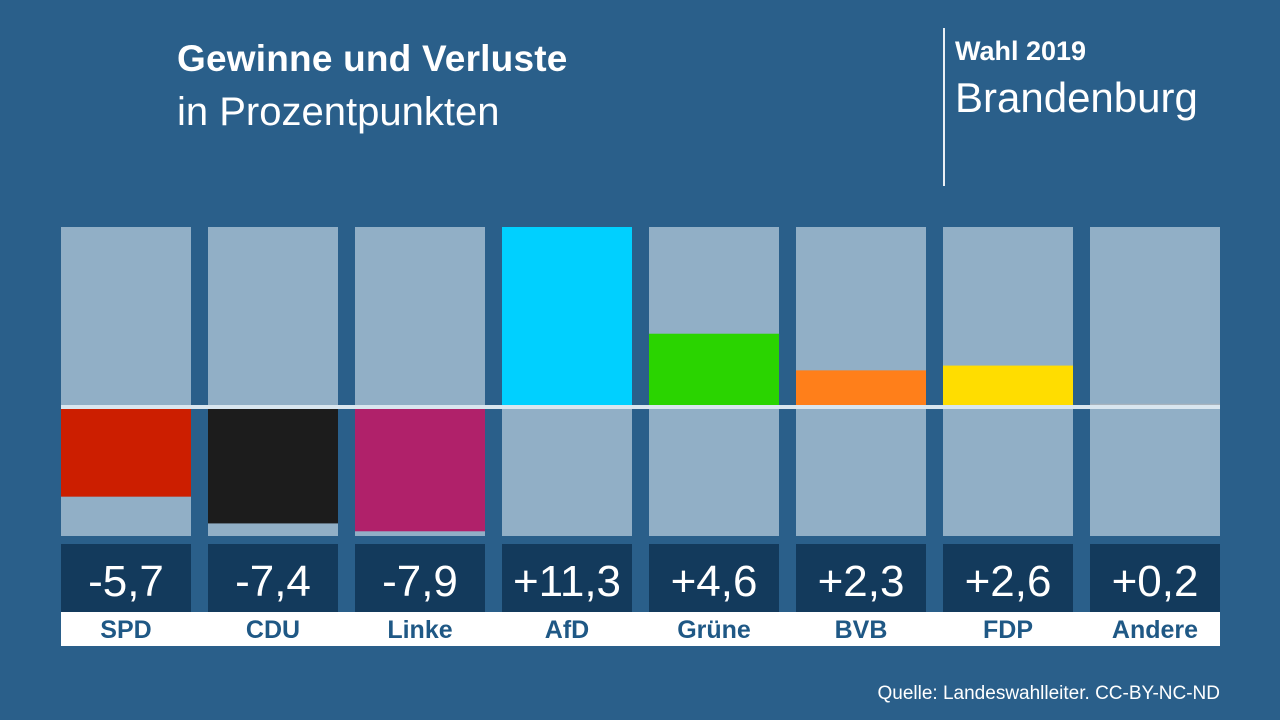 The height and width of the screenshot is (720, 1280). Describe the element at coordinates (273, 465) in the screenshot. I see `bar-cdu` at that location.